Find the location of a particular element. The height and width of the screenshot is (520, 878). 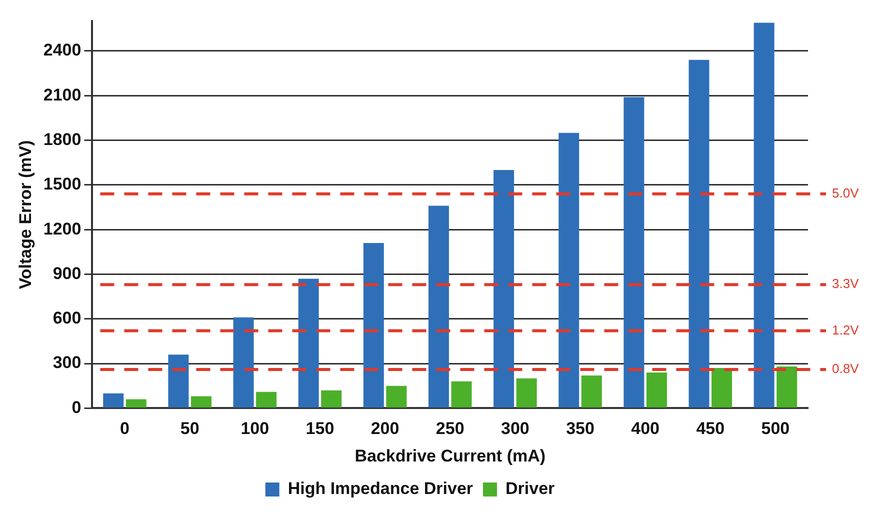

x-tick-label: 150 is located at coordinates (320, 428).